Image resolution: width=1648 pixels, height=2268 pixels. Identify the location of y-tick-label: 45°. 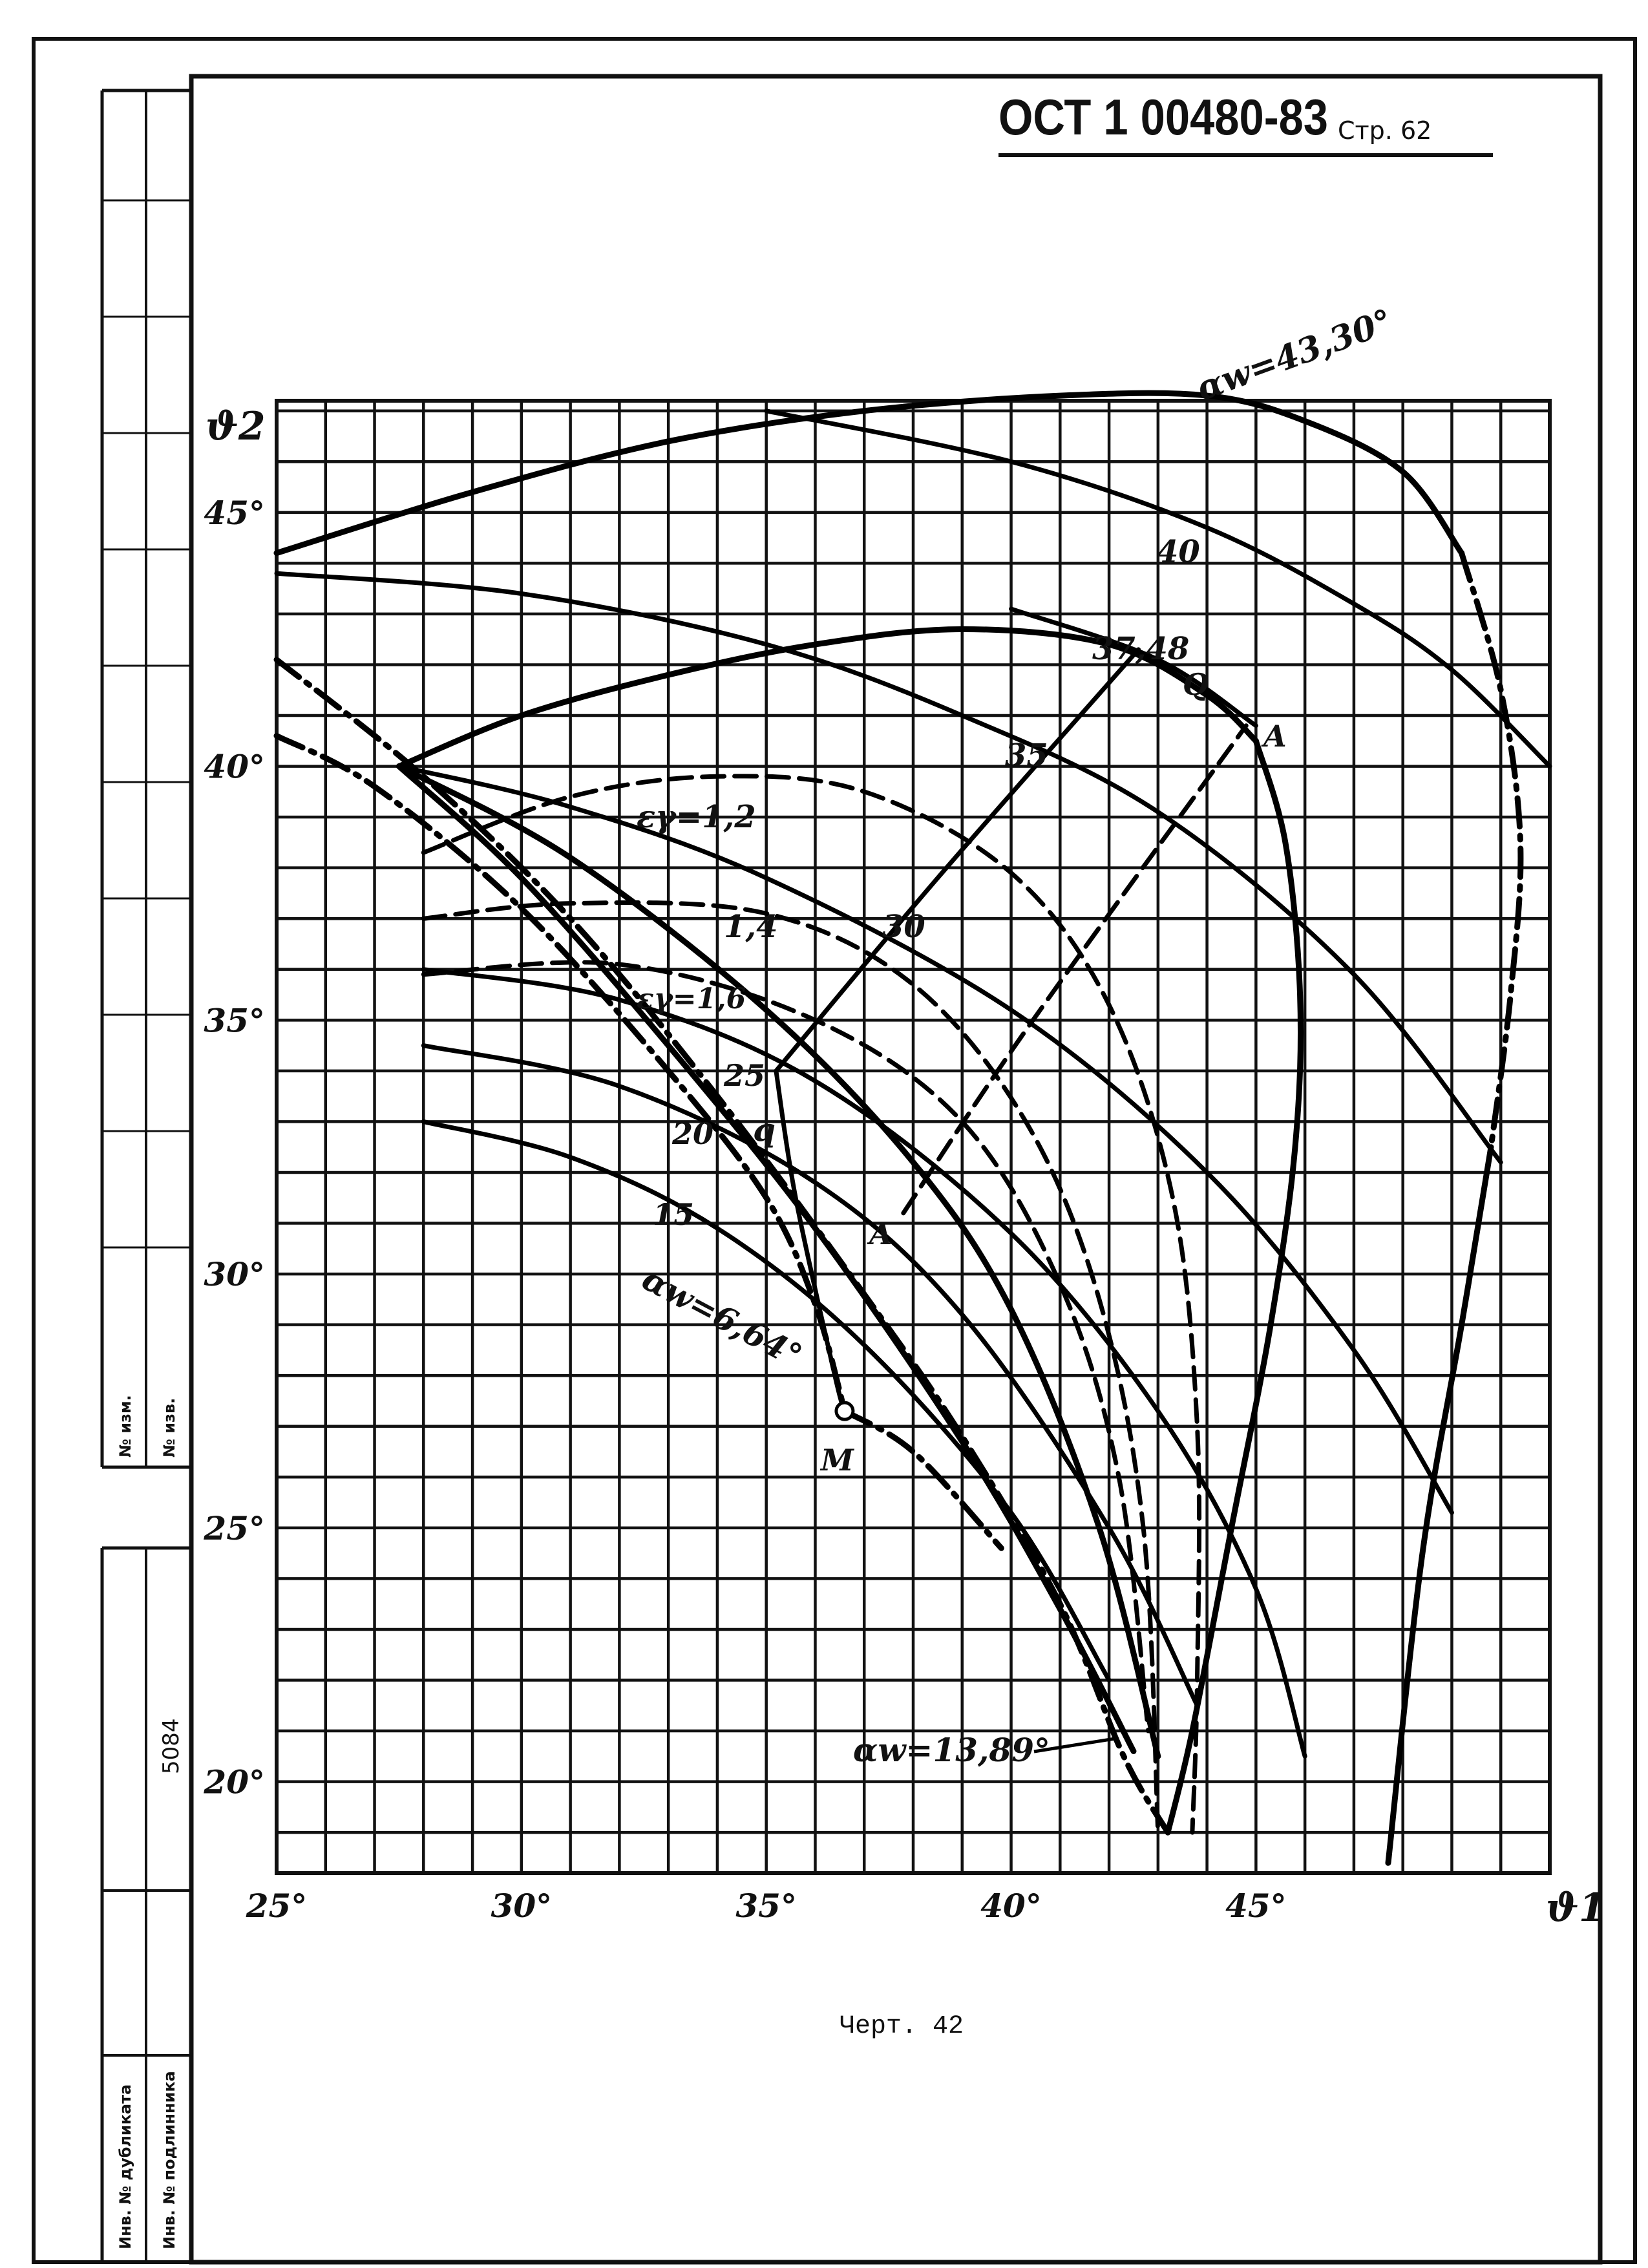
(234, 513).